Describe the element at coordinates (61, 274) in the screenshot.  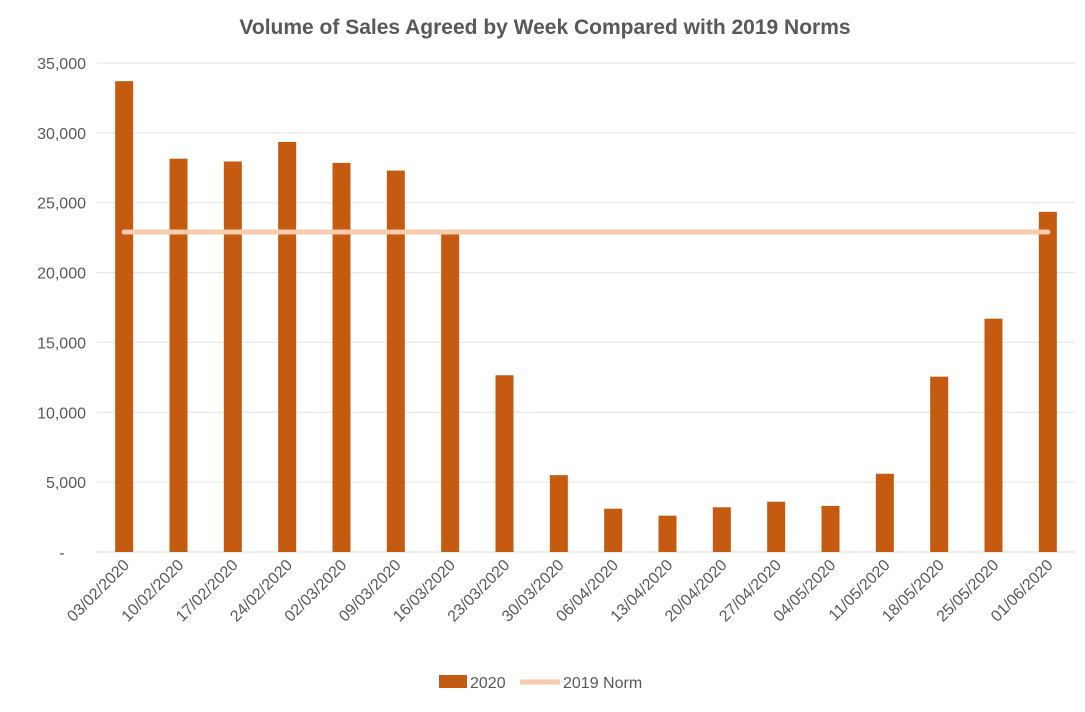
I see `y-tick-label: 20,000` at that location.